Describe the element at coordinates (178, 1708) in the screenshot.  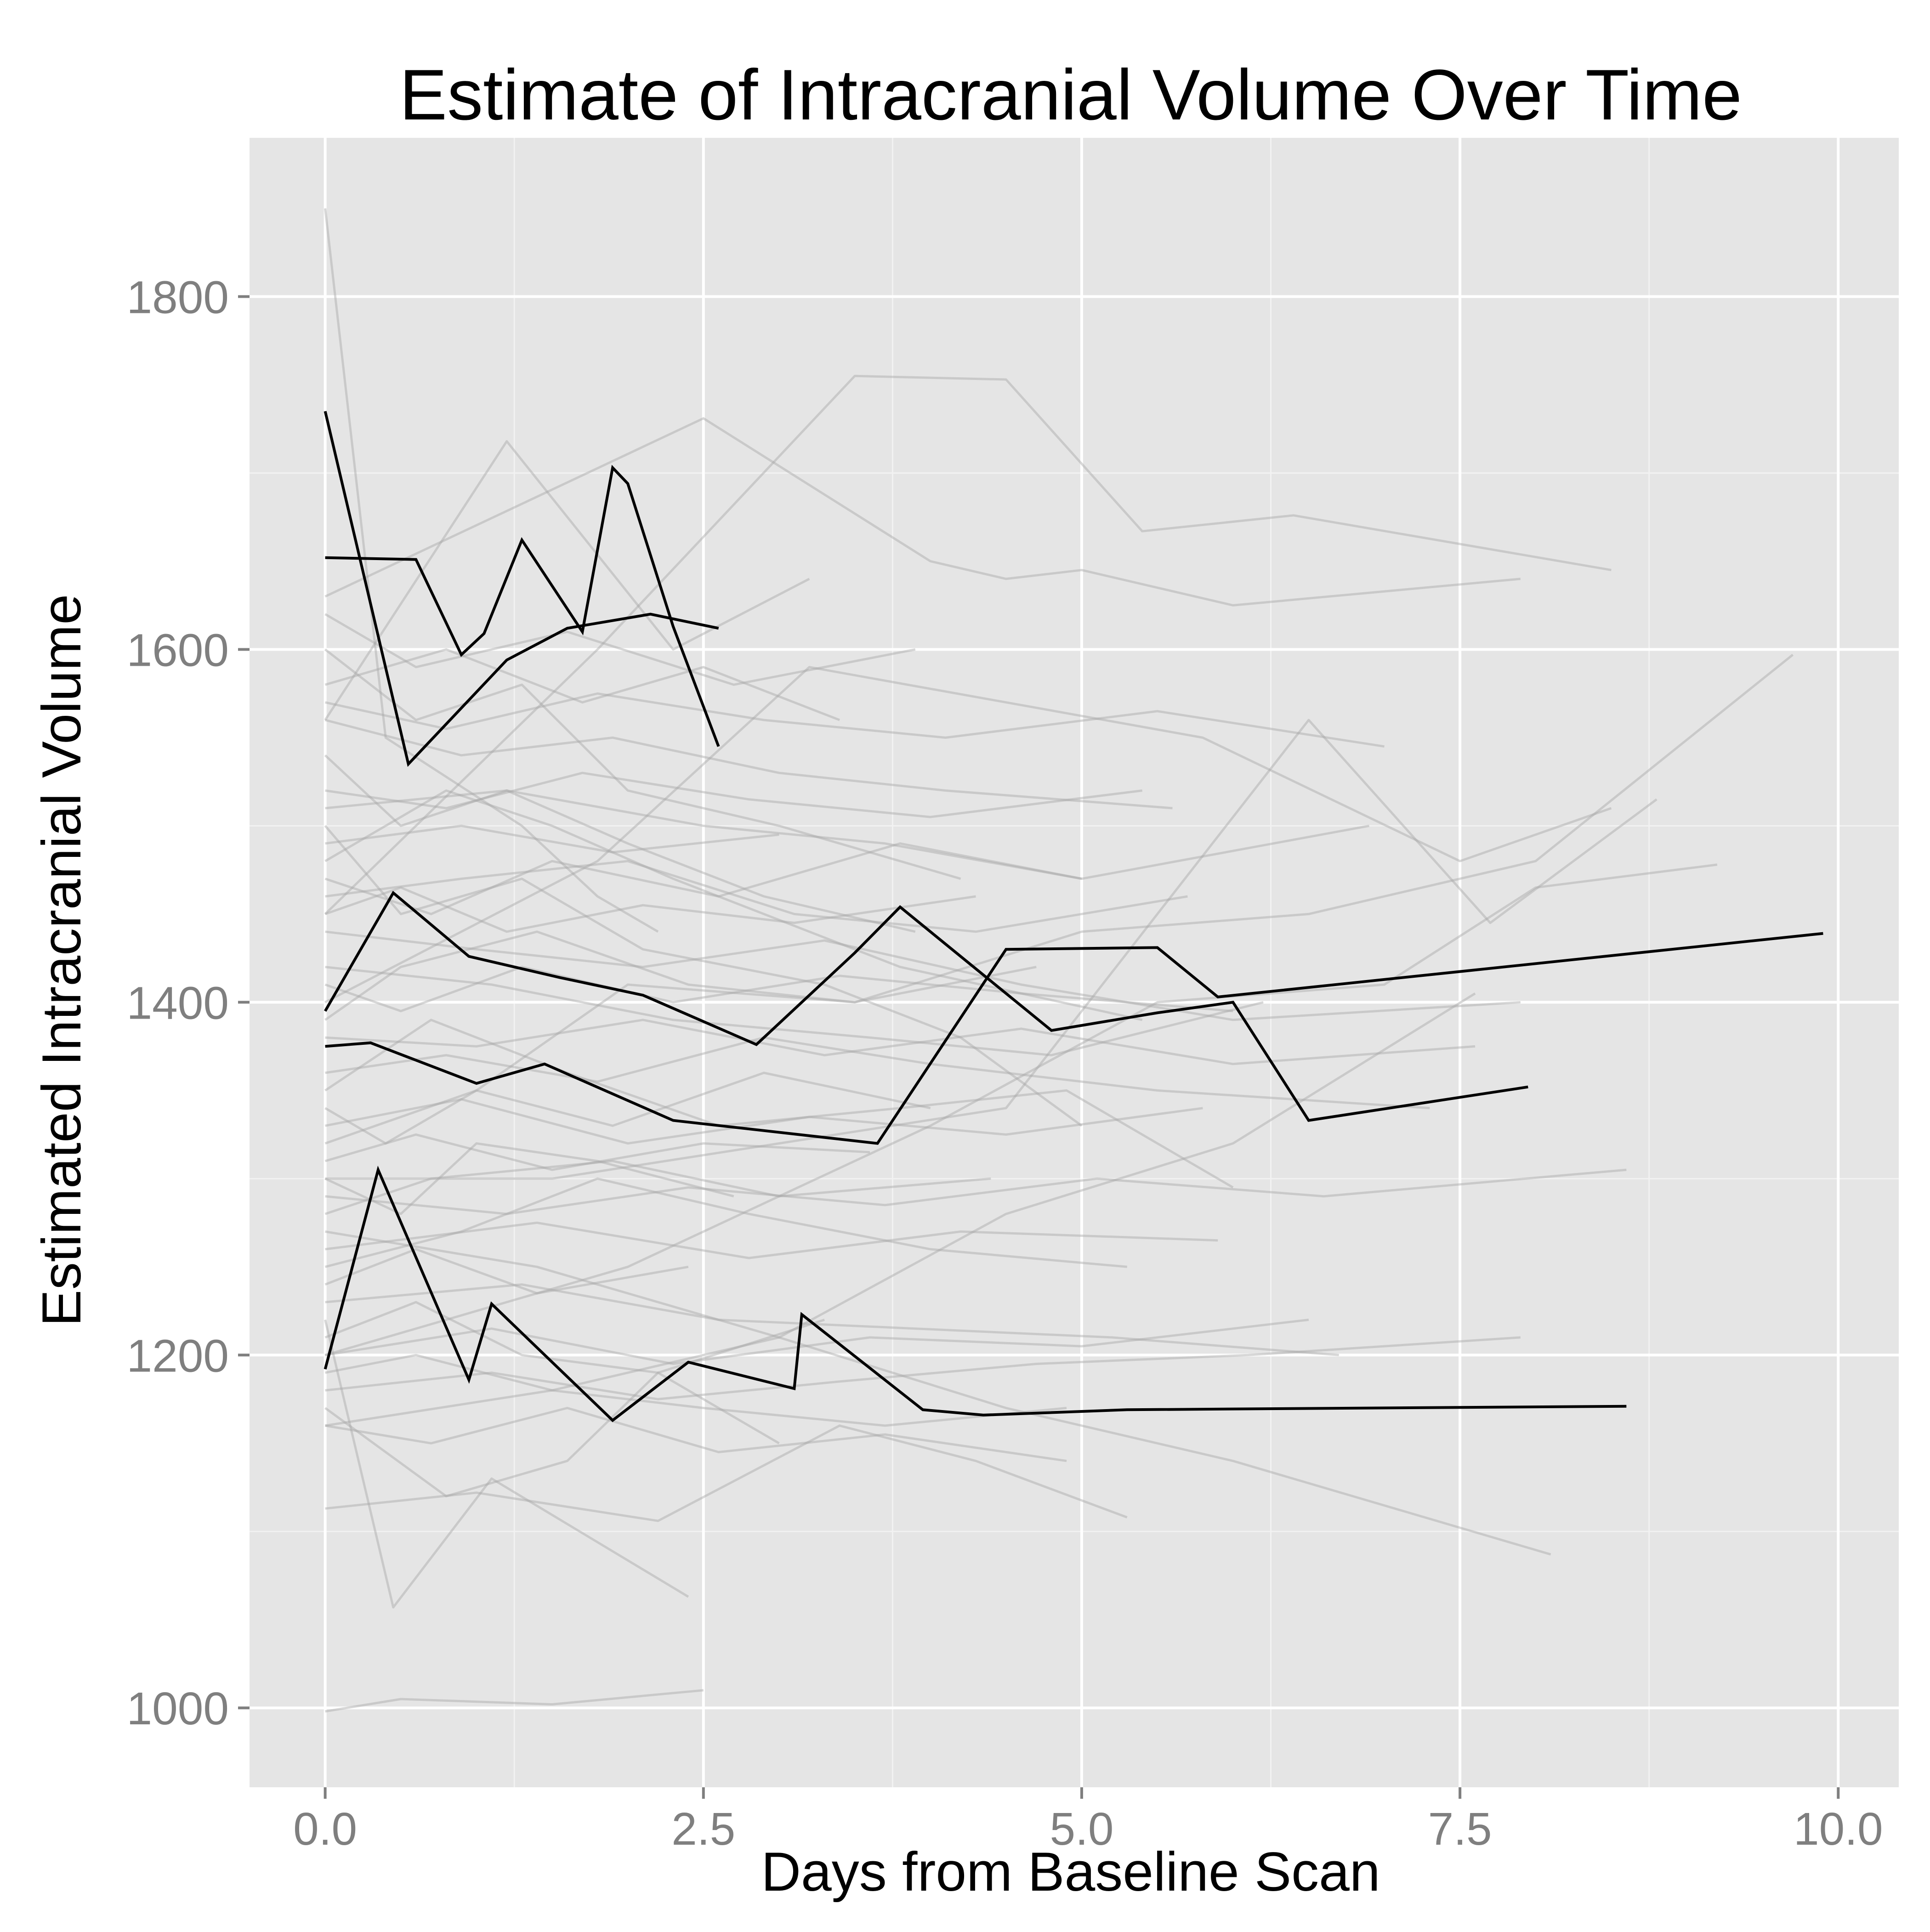
I see `y-tick-label: 1000` at that location.